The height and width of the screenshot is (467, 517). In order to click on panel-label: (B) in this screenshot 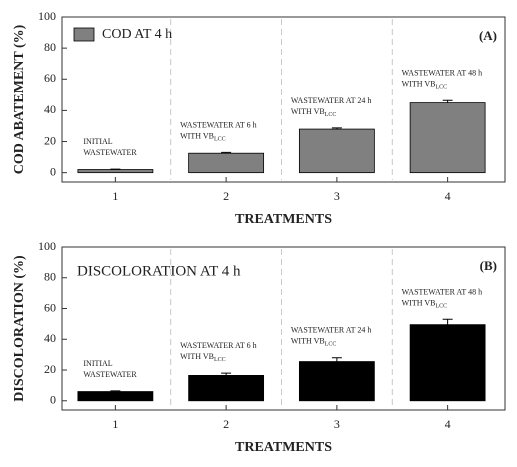, I will do `click(488, 265)`.